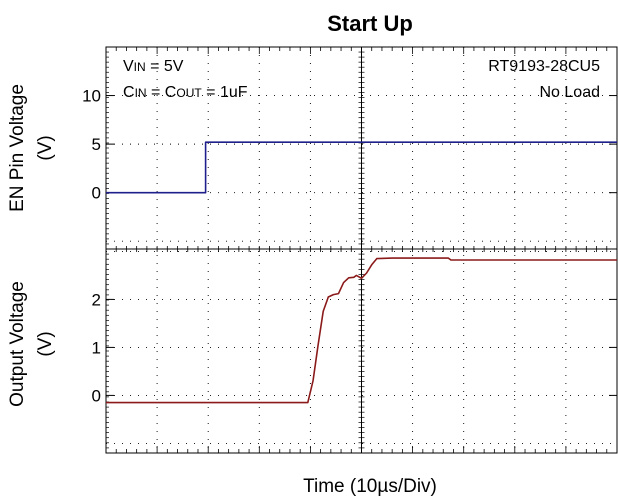  Describe the element at coordinates (96, 299) in the screenshot. I see `y-tick-label: 2` at that location.